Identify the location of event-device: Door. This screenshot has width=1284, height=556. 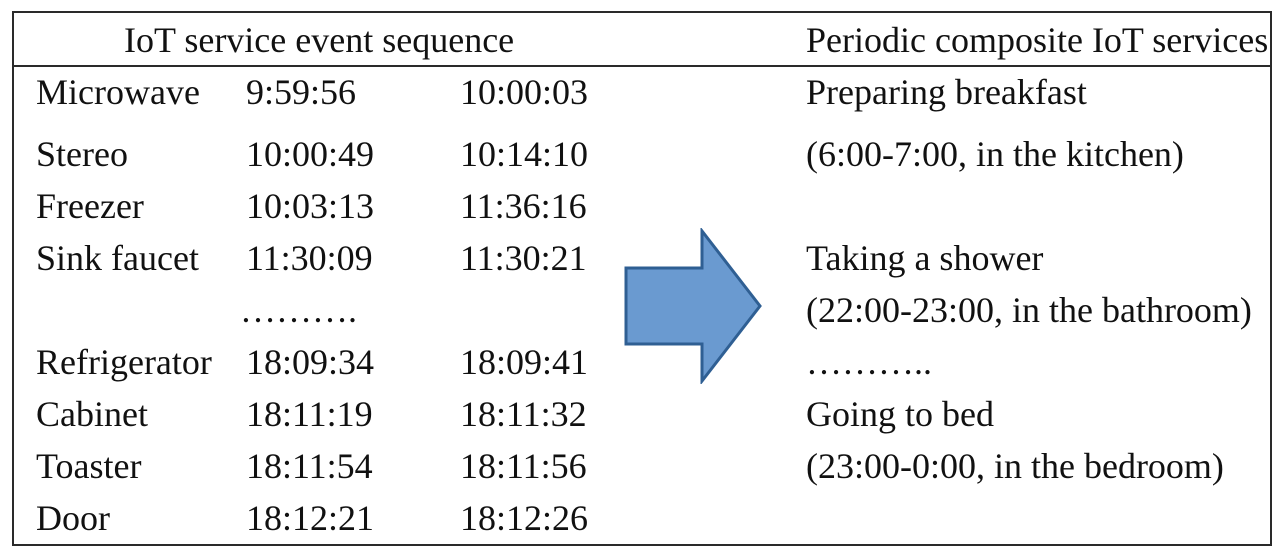
(73, 518).